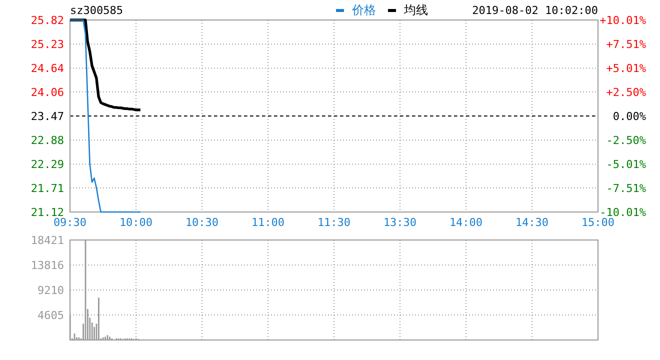  What do you see at coordinates (626, 189) in the screenshot?
I see `y2-tick-label: -7.51%` at bounding box center [626, 189].